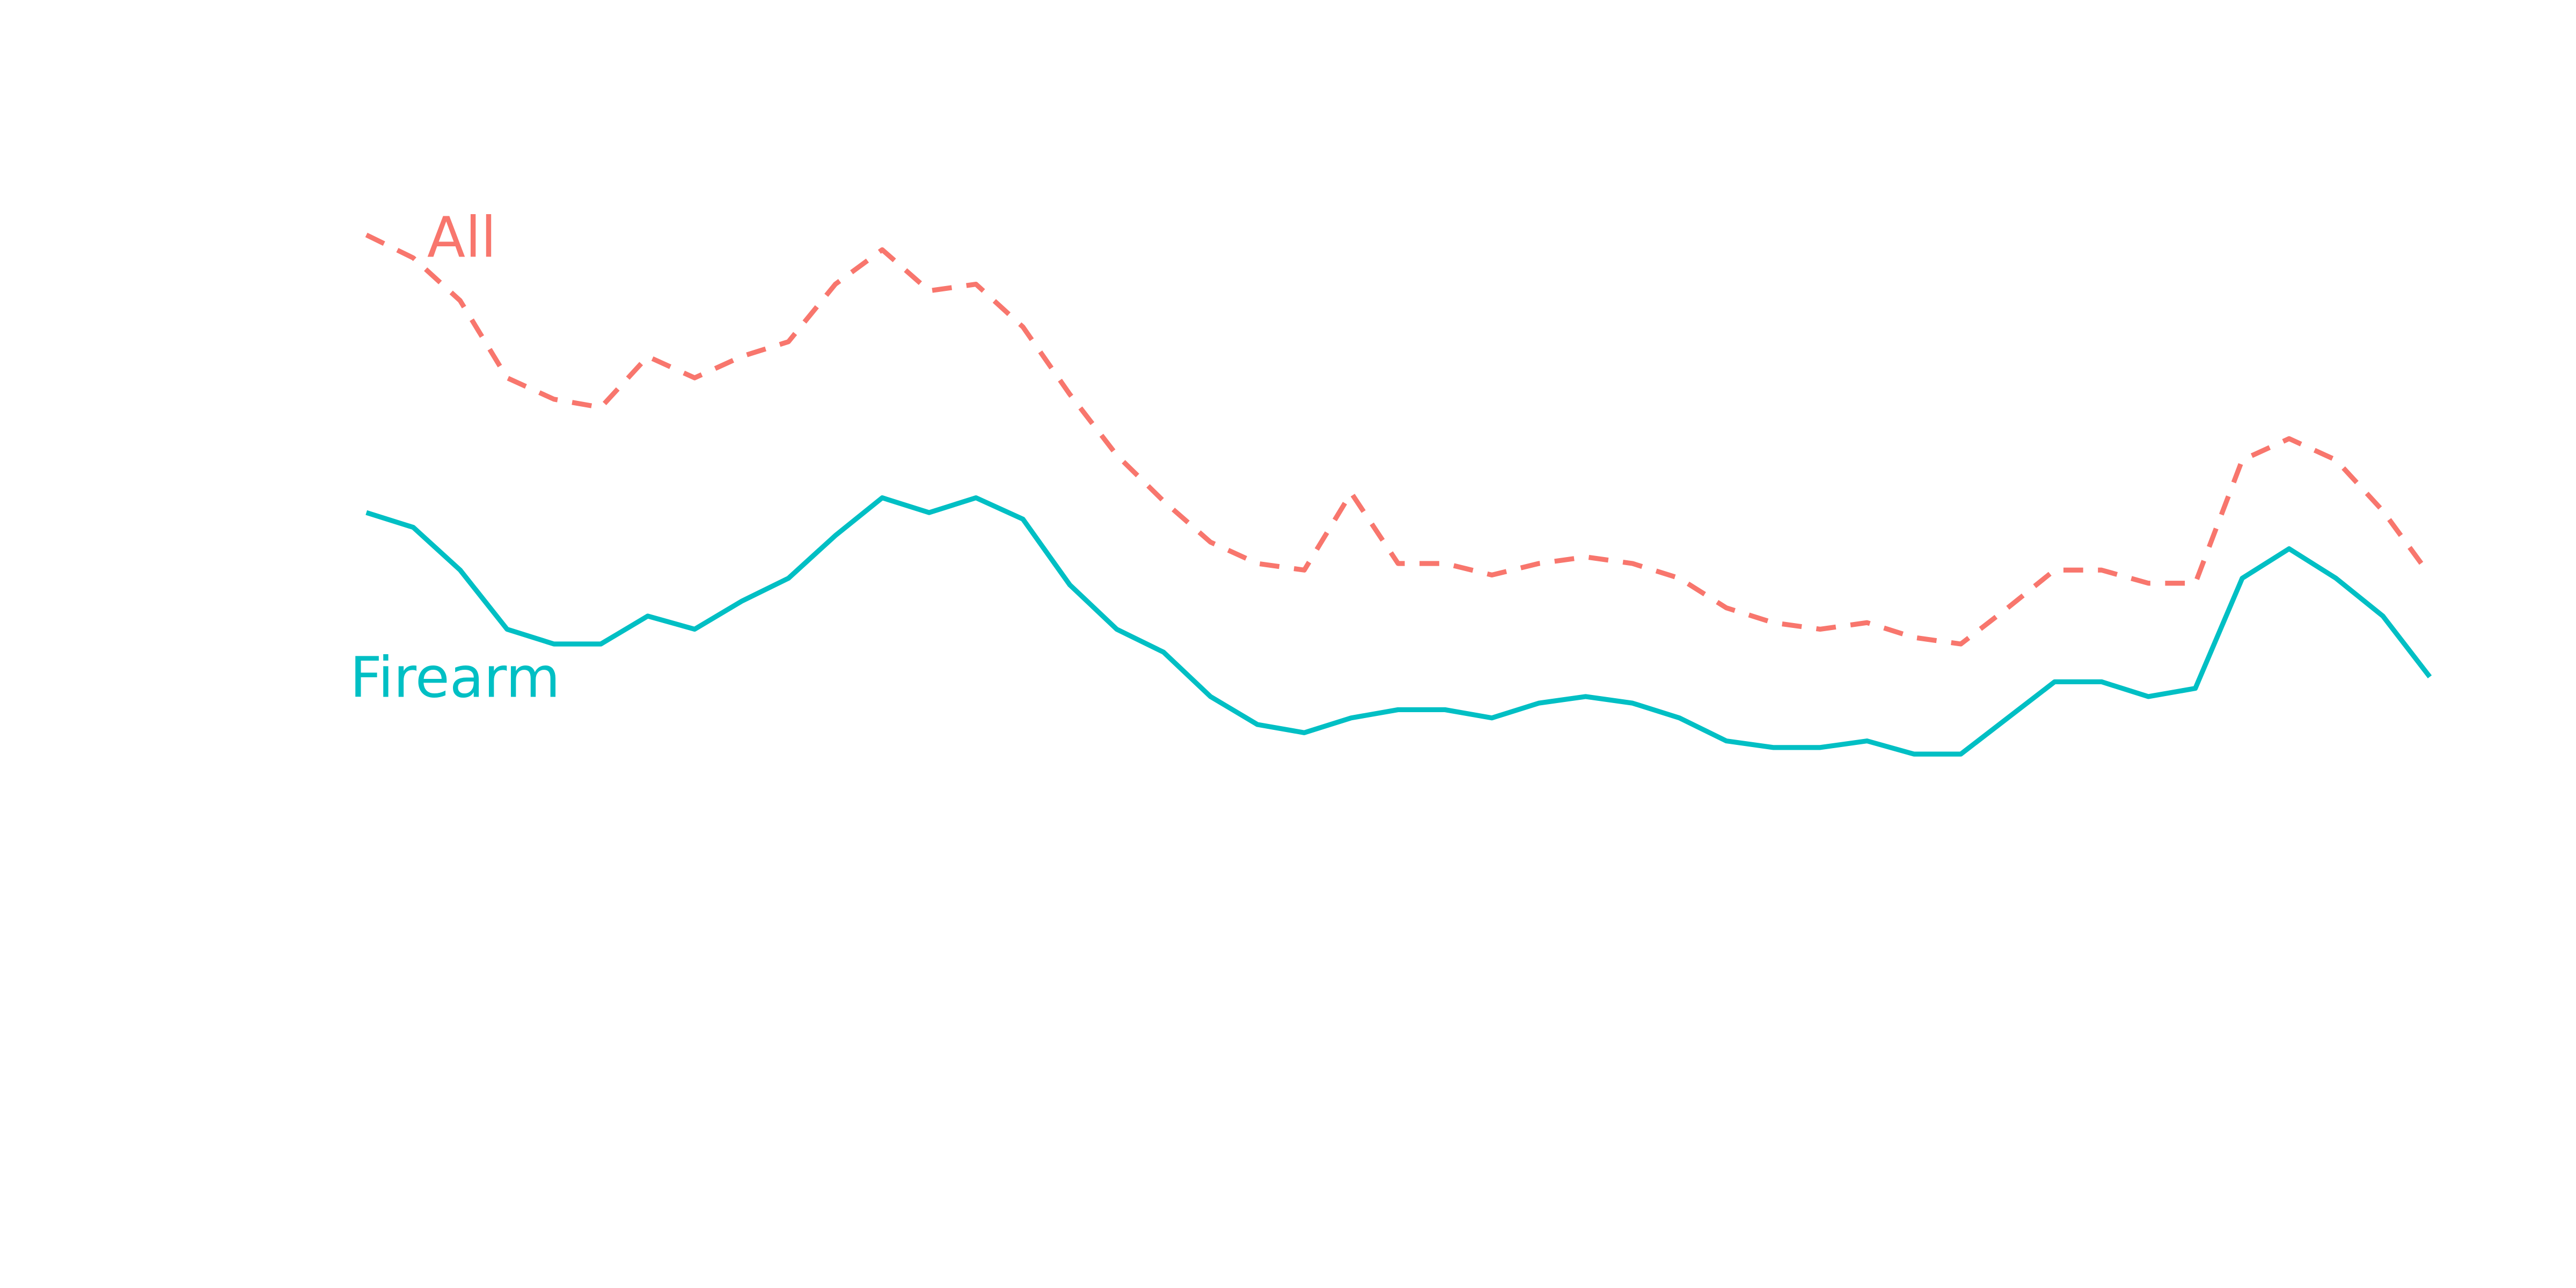 This screenshot has height=1288, width=2576. Describe the element at coordinates (455, 678) in the screenshot. I see `series-label: Firearm` at that location.